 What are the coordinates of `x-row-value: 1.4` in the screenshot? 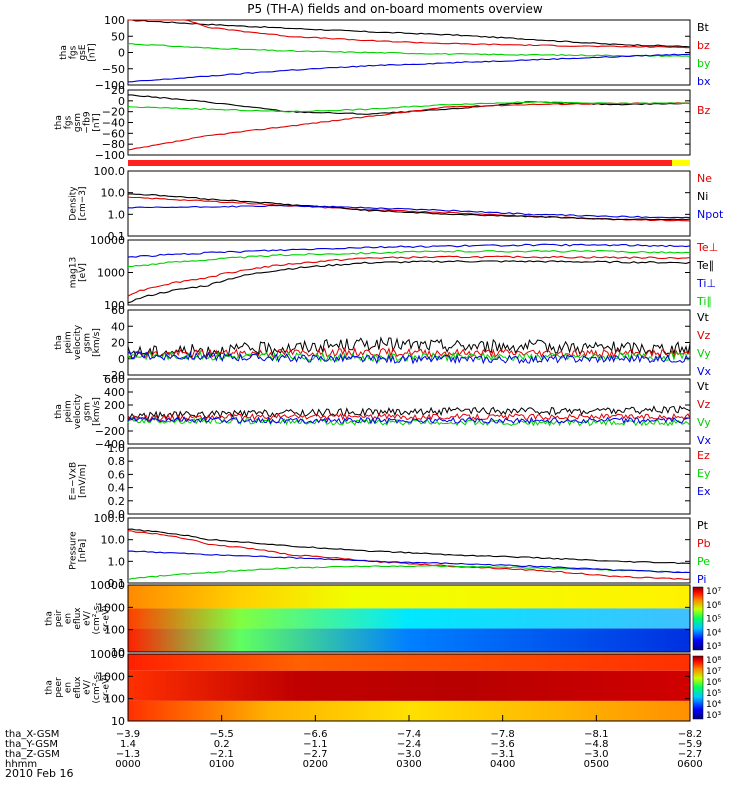 It's located at (128, 744).